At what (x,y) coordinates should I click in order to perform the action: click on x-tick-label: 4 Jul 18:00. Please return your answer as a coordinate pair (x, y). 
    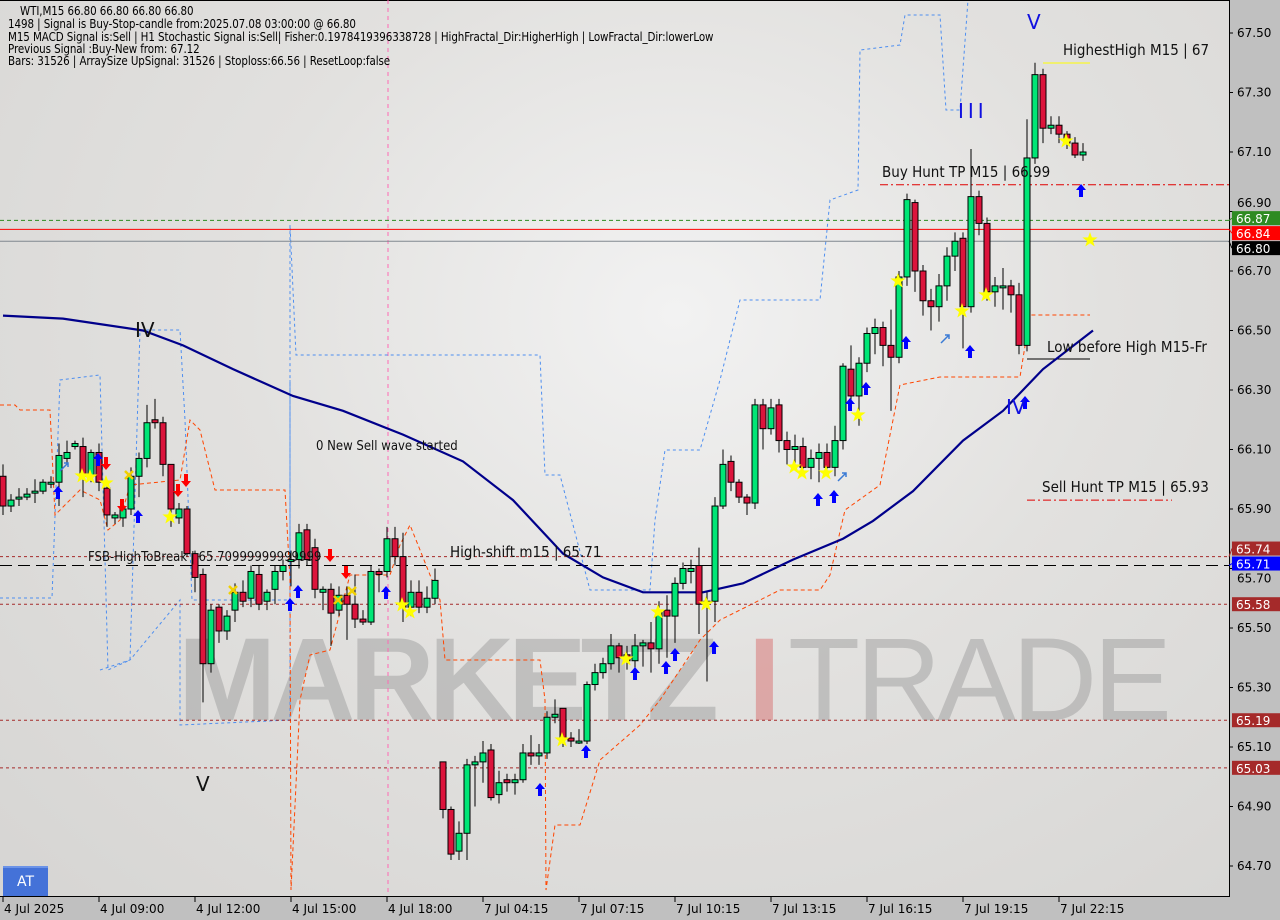
    Looking at the image, I should click on (420, 909).